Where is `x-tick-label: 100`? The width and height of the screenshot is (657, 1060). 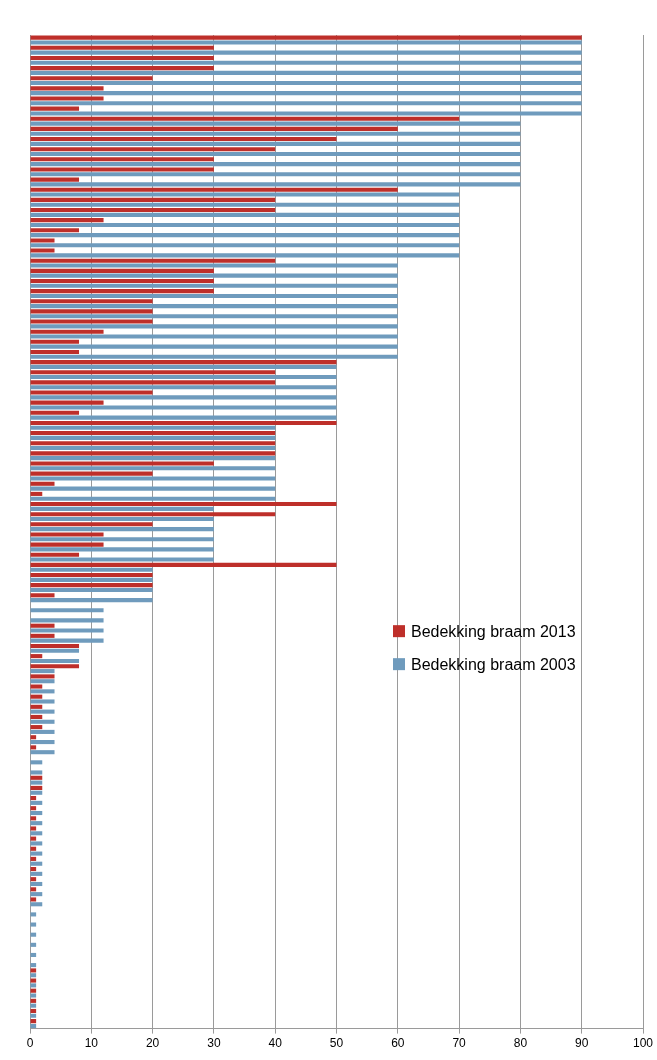
x-tick-label: 100 is located at coordinates (643, 1043).